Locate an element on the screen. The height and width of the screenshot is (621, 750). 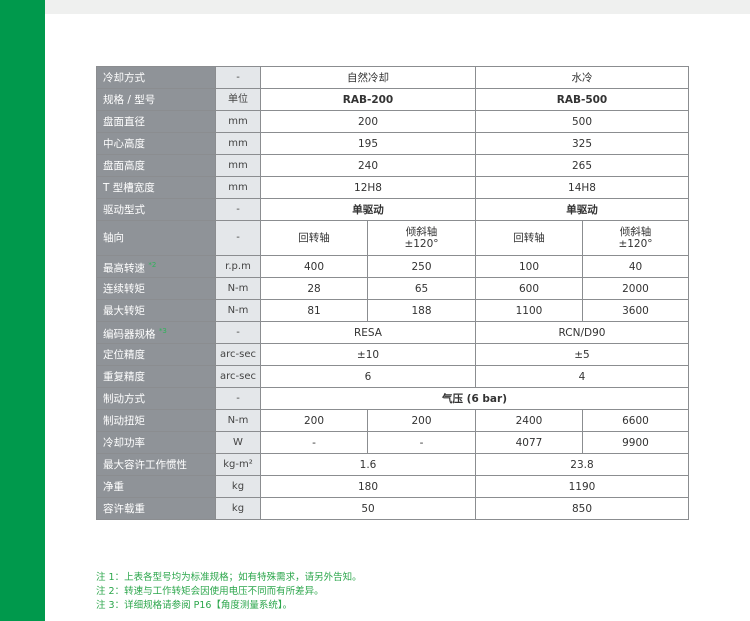
cell: 单驱动 is located at coordinates (368, 209).